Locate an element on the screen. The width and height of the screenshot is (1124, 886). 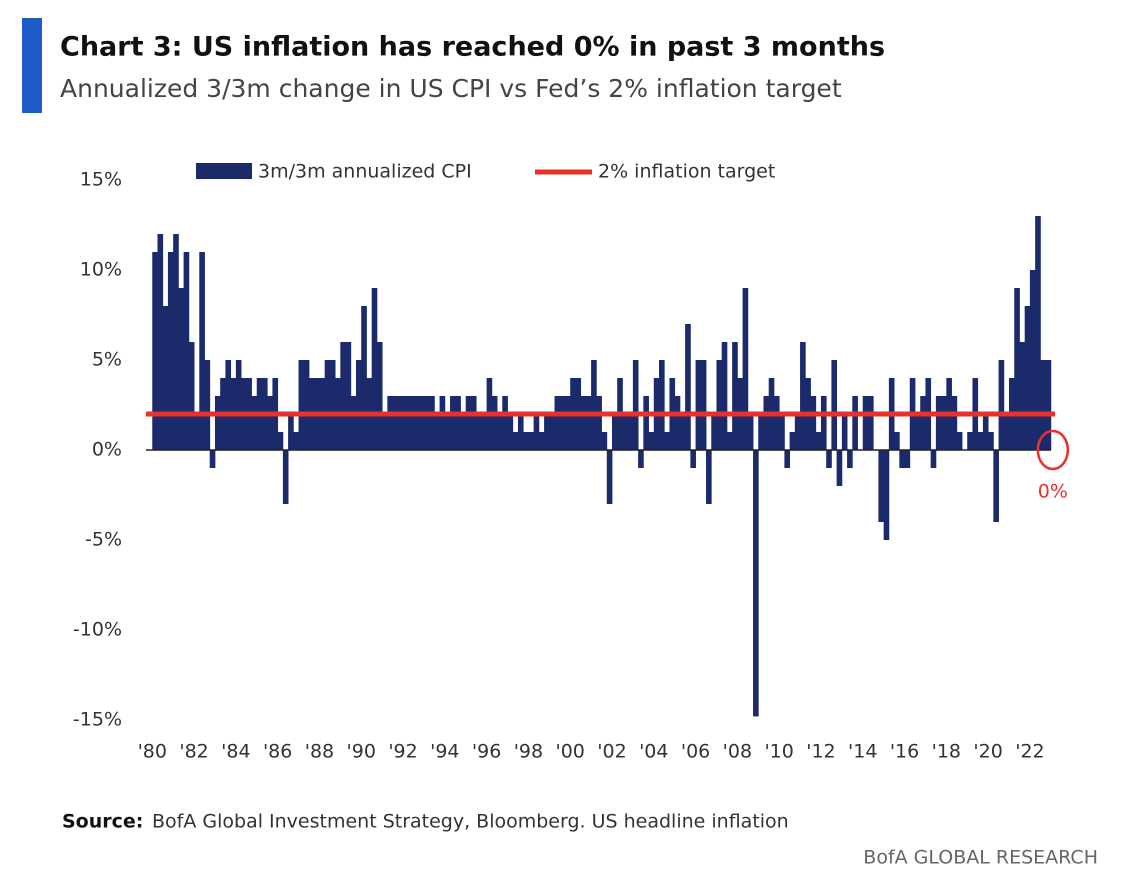
legend-label: 2% inflation target is located at coordinates (686, 172).